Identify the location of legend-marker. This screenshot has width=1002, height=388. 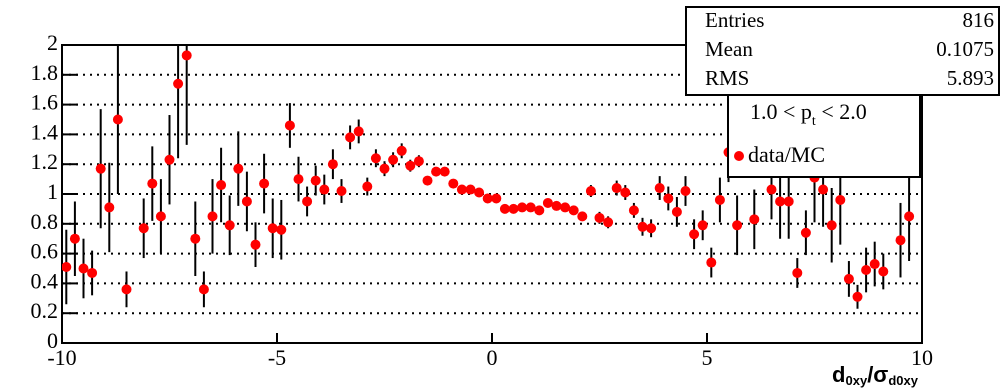
(739, 156).